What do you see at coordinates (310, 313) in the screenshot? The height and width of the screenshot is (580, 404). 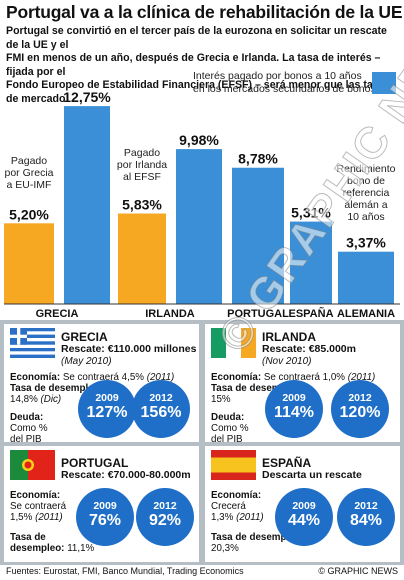 I see `category-label: ESPAÑA` at bounding box center [310, 313].